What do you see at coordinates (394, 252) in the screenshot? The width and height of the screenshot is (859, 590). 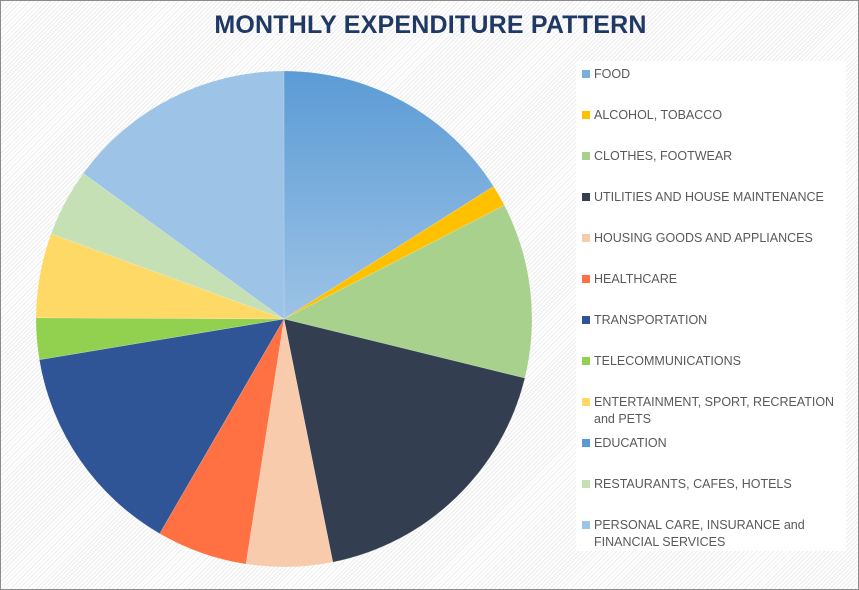 I see `pie-slice-alcohol-tobacco` at bounding box center [394, 252].